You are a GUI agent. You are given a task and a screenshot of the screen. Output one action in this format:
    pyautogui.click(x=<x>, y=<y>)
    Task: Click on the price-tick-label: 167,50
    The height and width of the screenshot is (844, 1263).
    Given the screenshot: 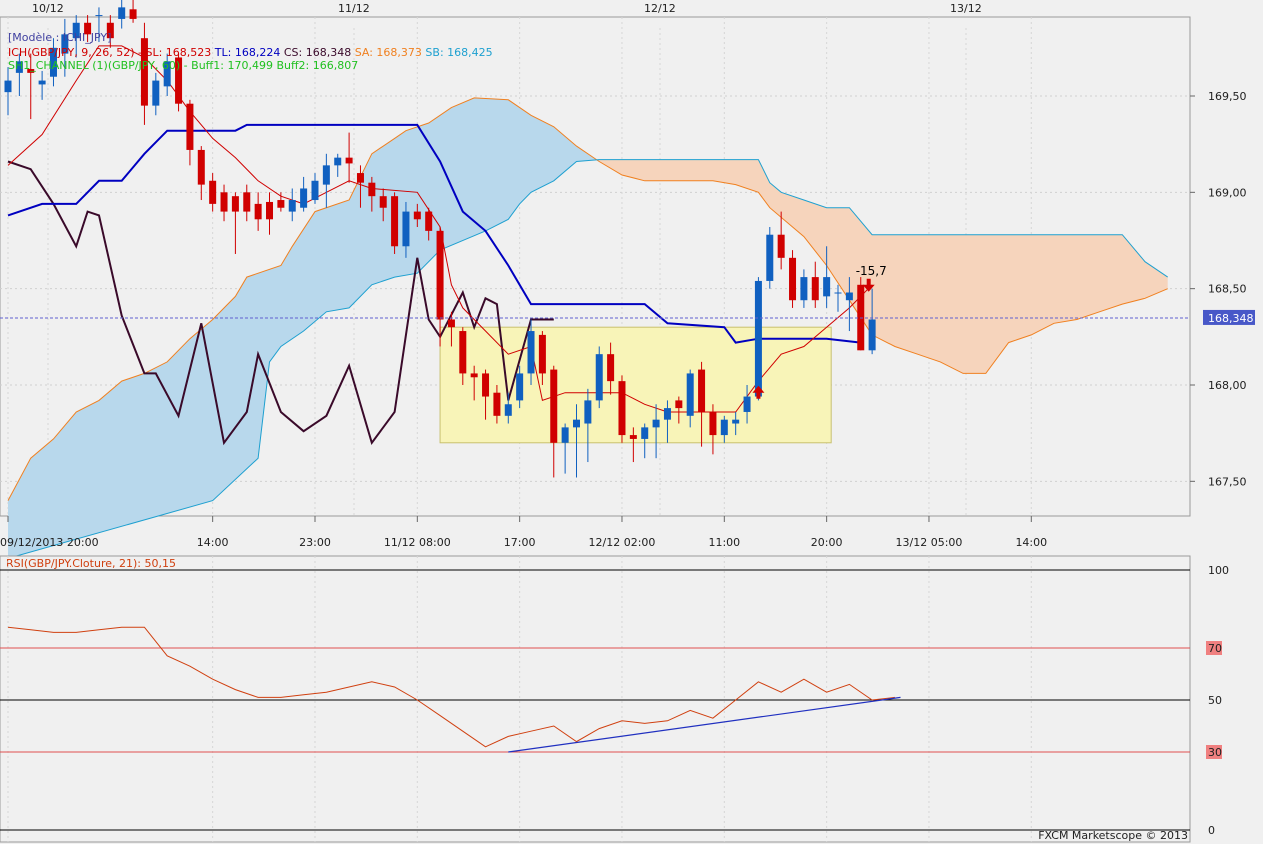 What is the action you would take?
    pyautogui.click(x=1227, y=481)
    